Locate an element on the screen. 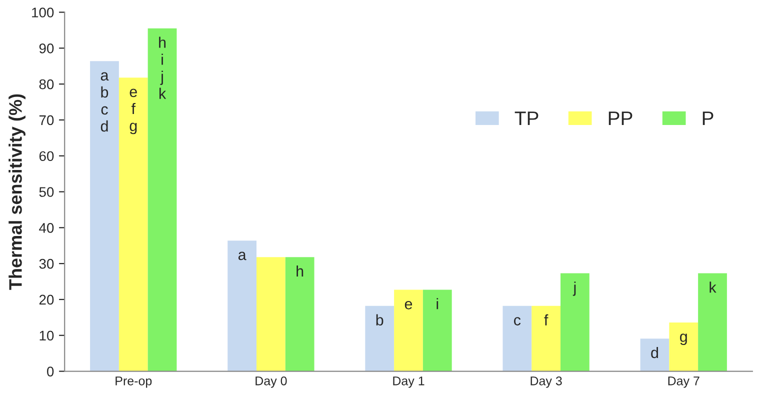 The image size is (760, 408). data-label: e f g is located at coordinates (133, 111).